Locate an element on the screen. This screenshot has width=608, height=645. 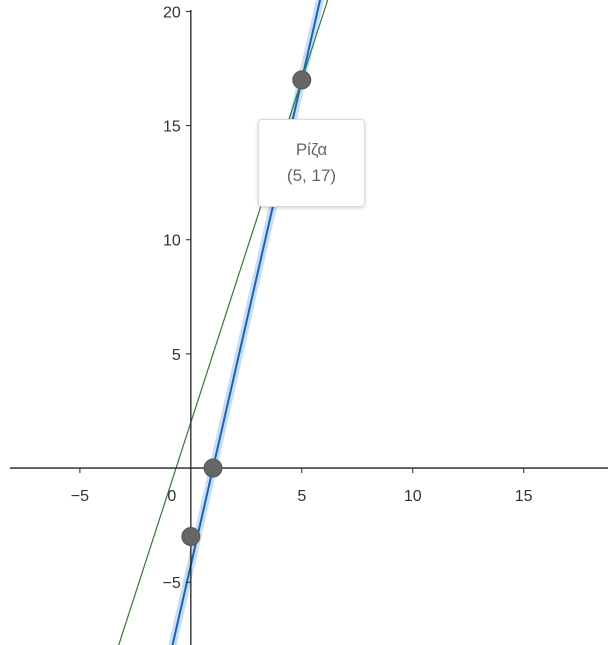
y-tick-label: 15 is located at coordinates (172, 127).